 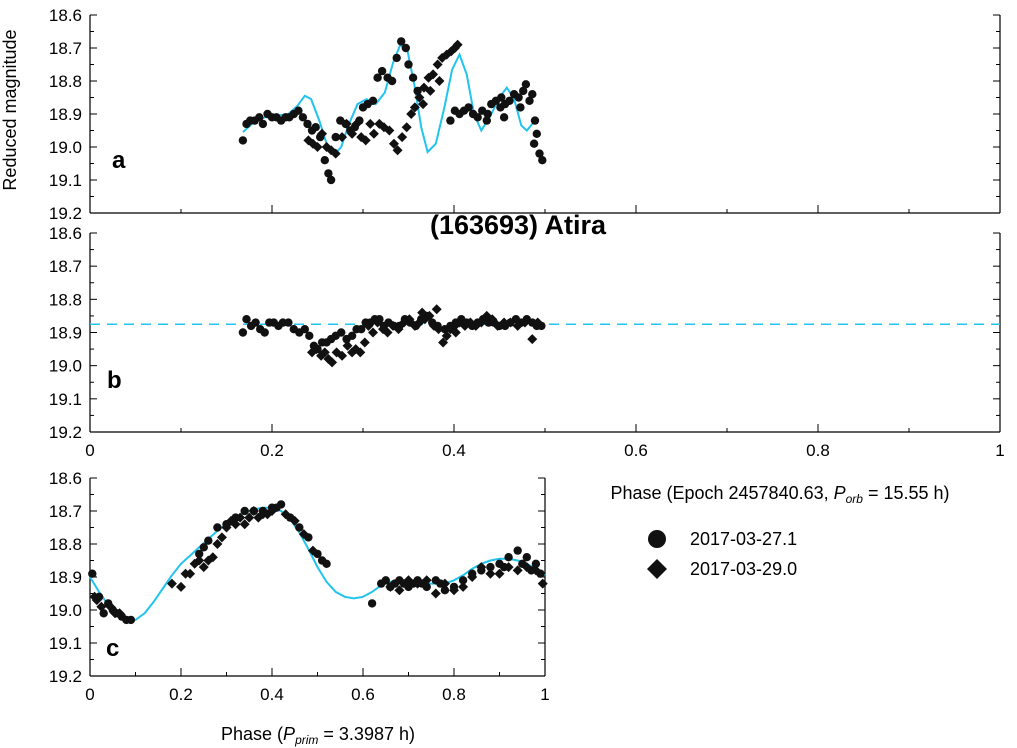 I want to click on x-title-primary-suffix: = 3.3987 h), so click(x=366, y=734).